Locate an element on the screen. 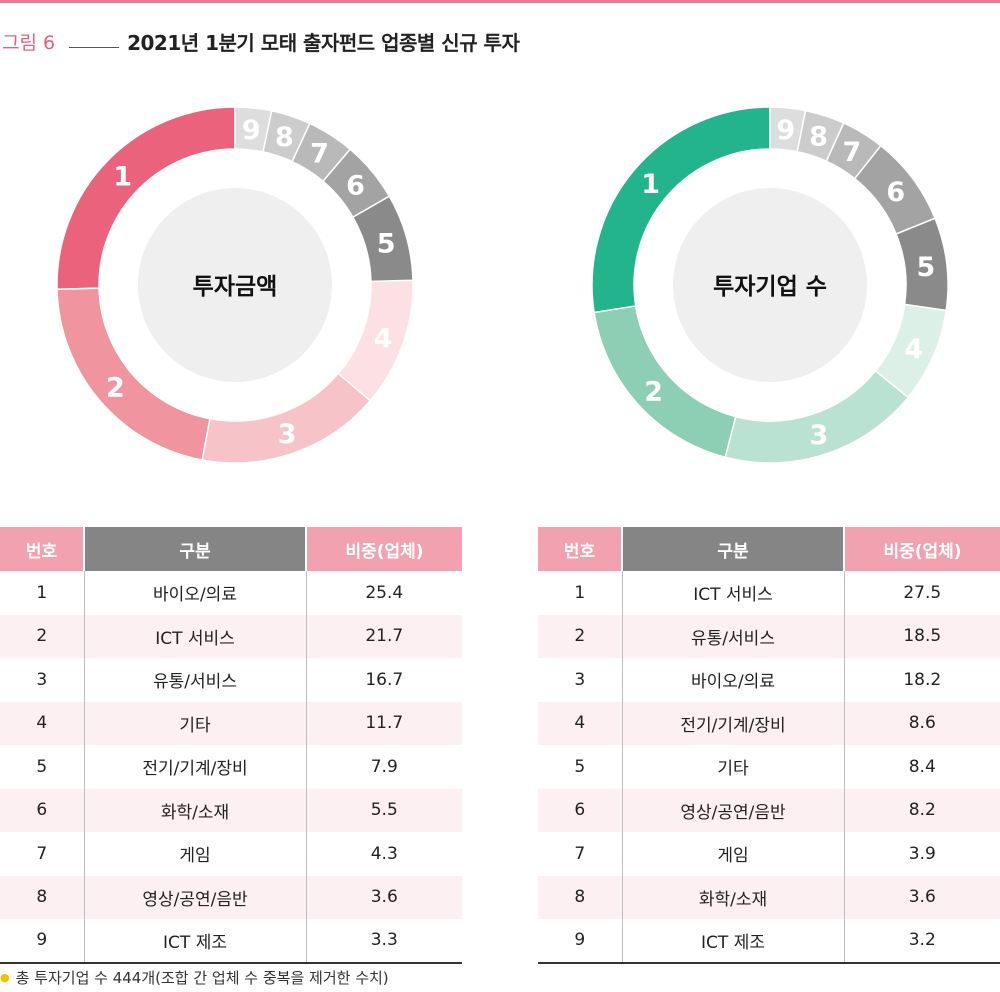 The image size is (1000, 992). donut-chart-companies: 1 2 3 4 5 6 7 8 9 투자기업 수 is located at coordinates (770, 285).